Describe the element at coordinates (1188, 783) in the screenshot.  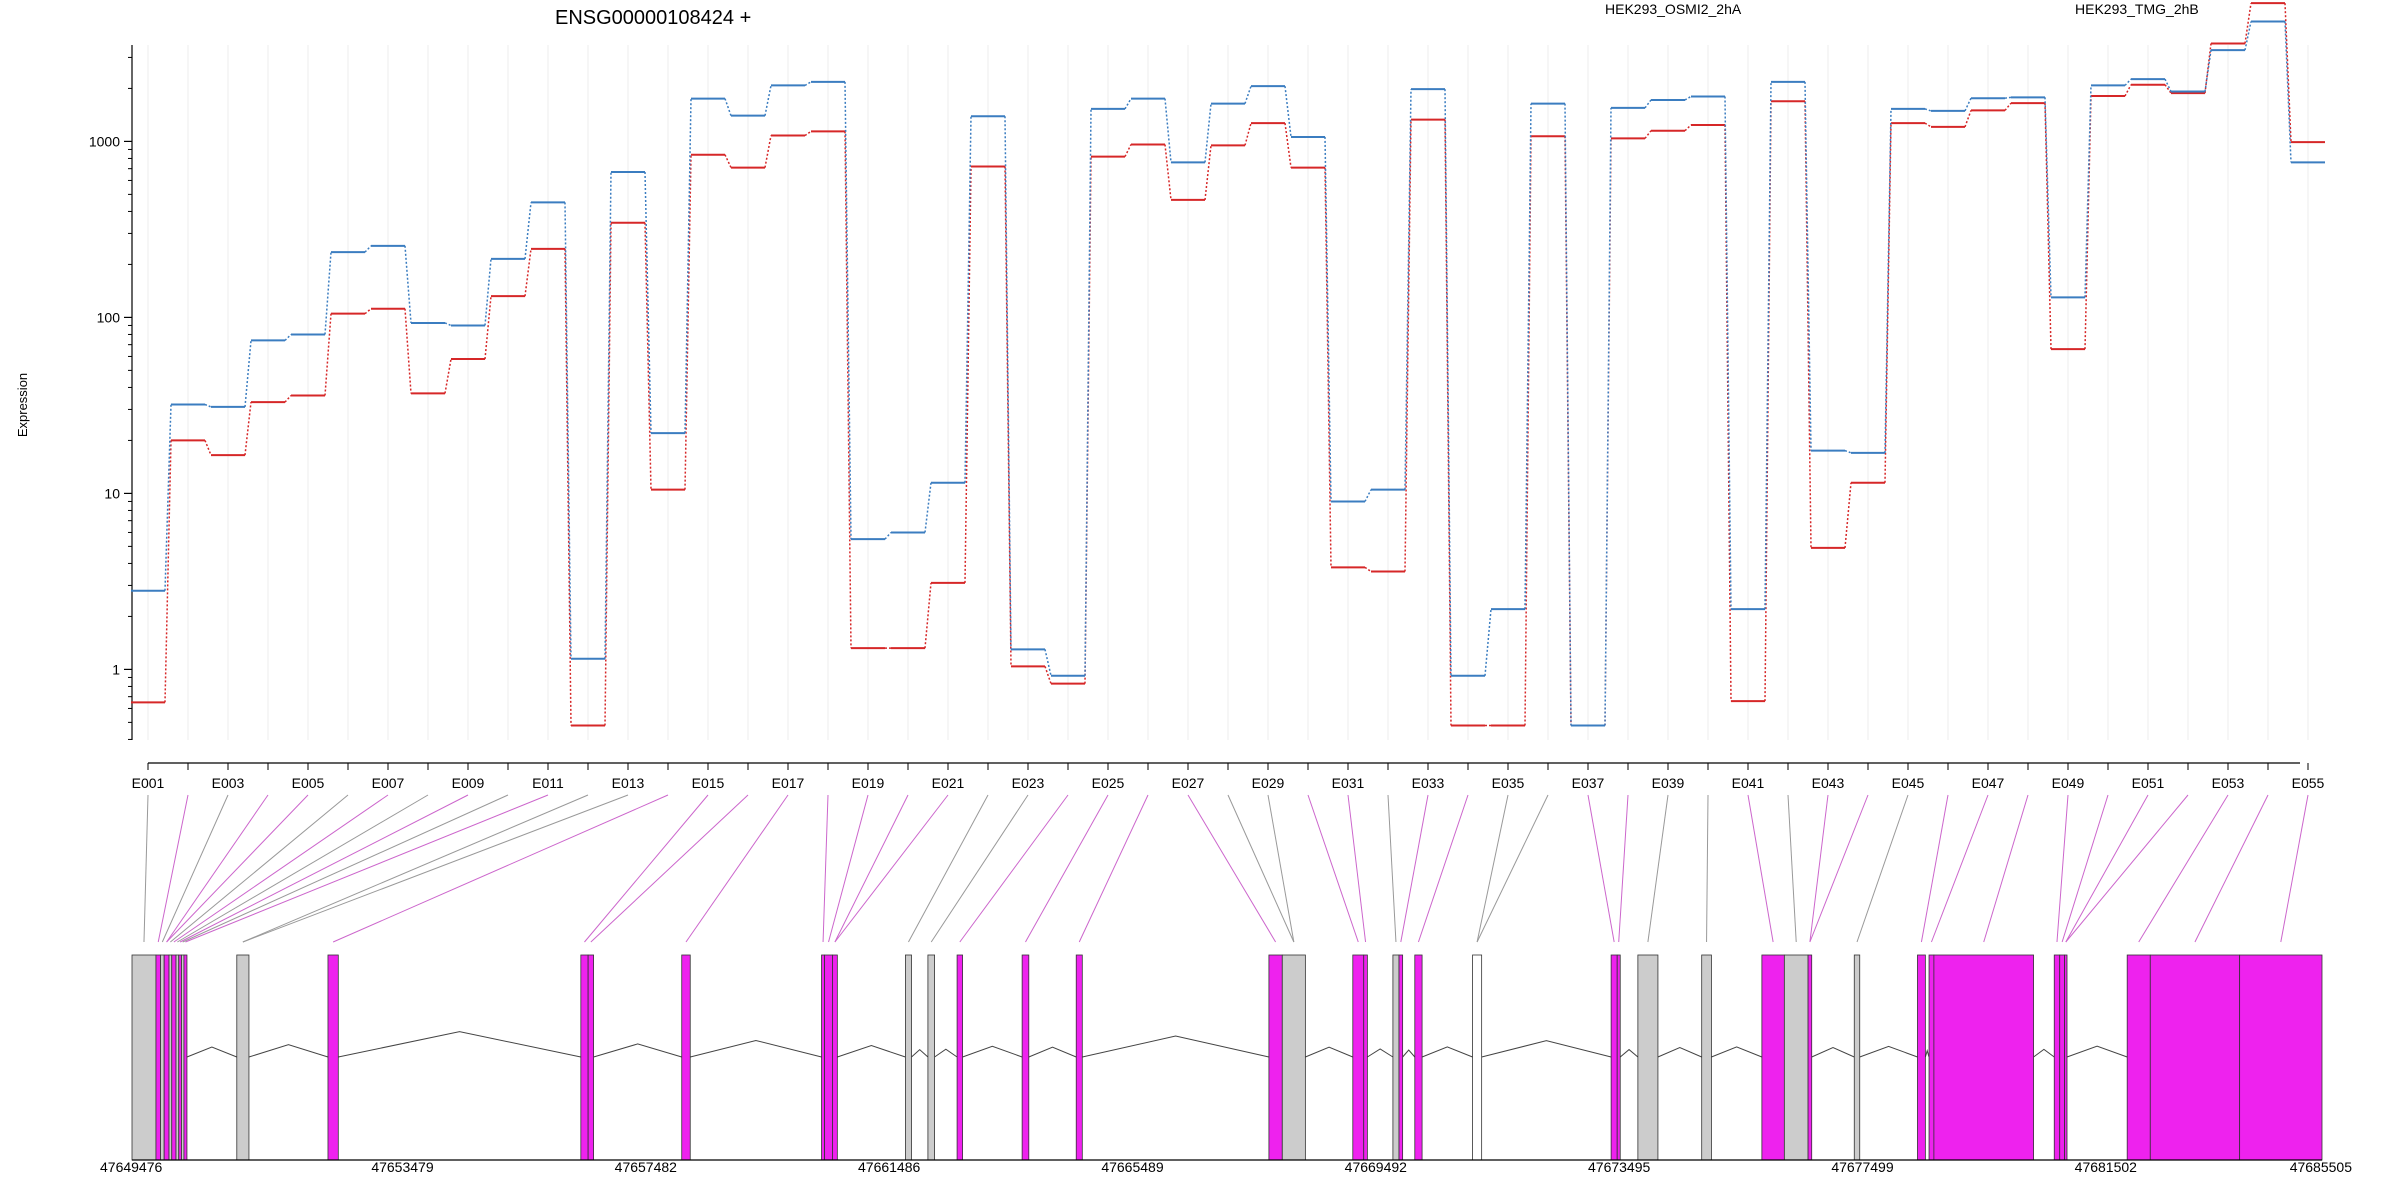
I see `x-tick-label: E027` at that location.